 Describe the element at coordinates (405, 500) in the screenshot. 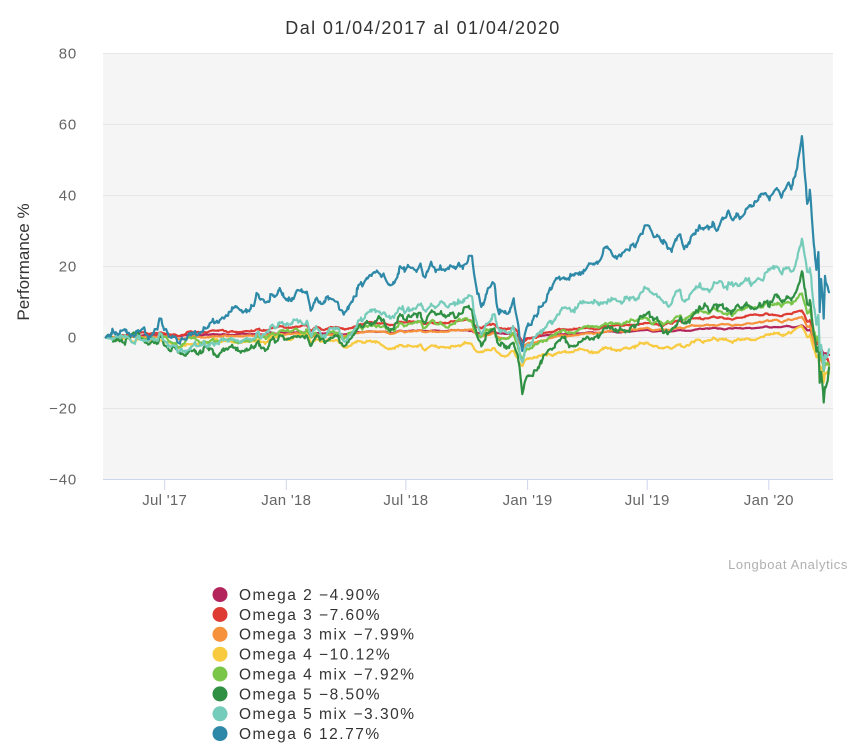

I see `svg-text: Jul '18` at that location.